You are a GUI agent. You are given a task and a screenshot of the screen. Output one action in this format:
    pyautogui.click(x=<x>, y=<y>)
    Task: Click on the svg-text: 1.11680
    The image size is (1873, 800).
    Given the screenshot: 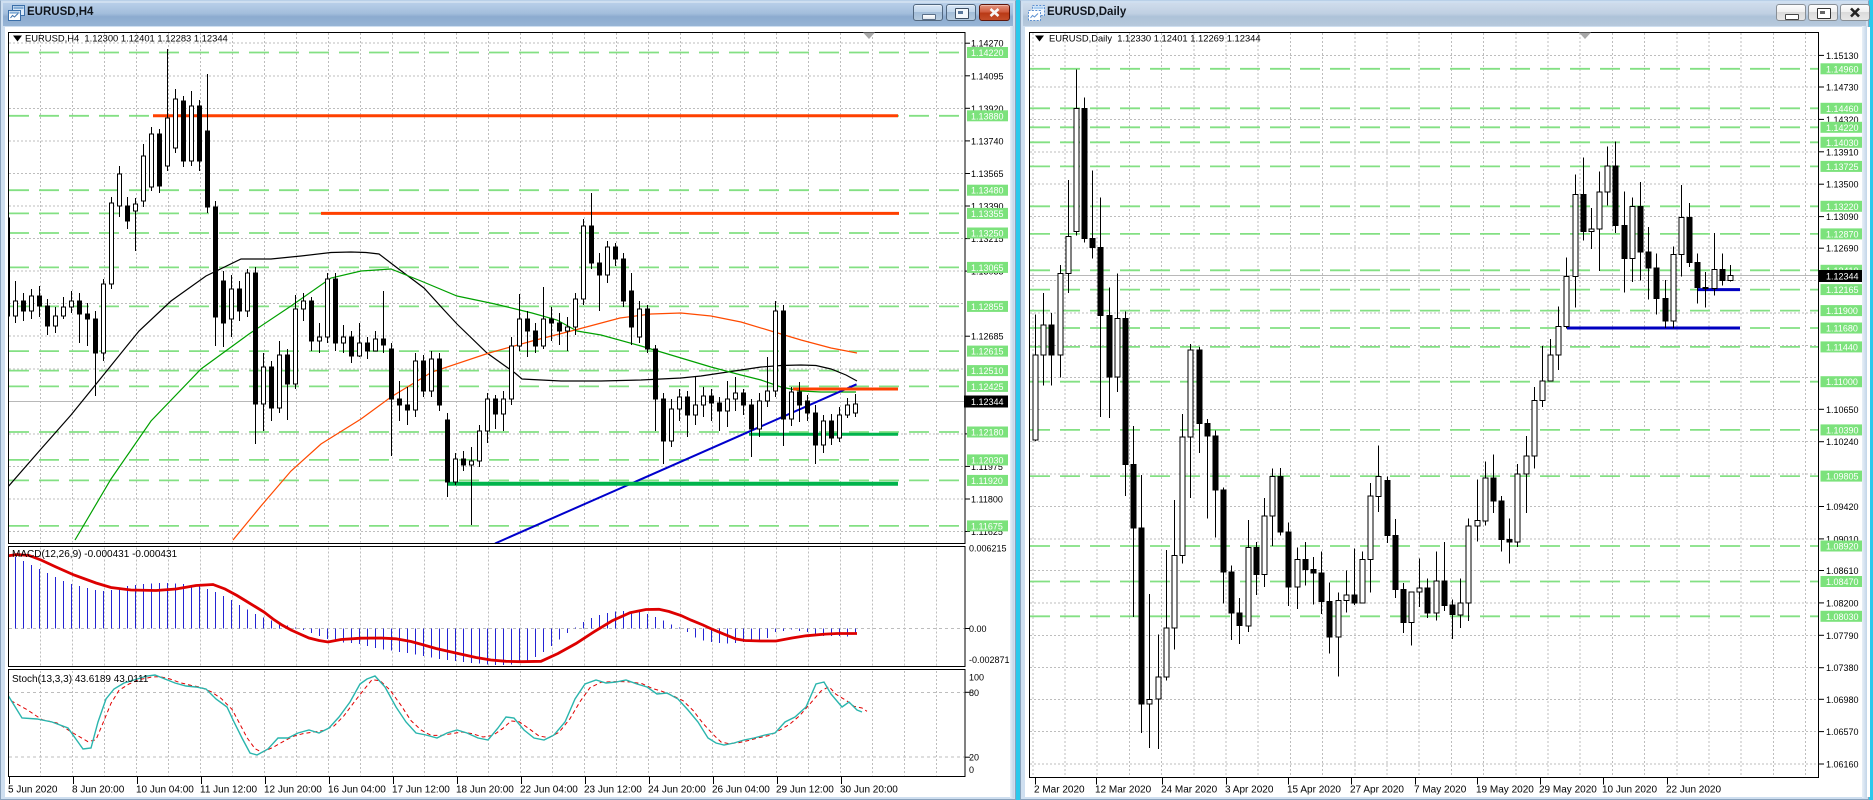 What is the action you would take?
    pyautogui.click(x=1842, y=329)
    